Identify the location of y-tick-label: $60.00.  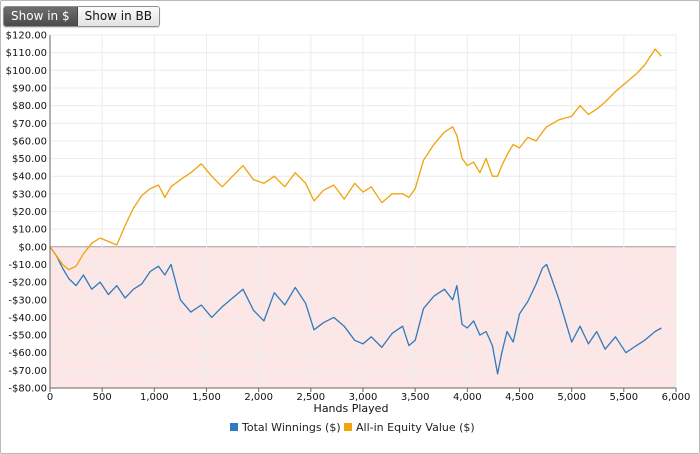
(29, 141).